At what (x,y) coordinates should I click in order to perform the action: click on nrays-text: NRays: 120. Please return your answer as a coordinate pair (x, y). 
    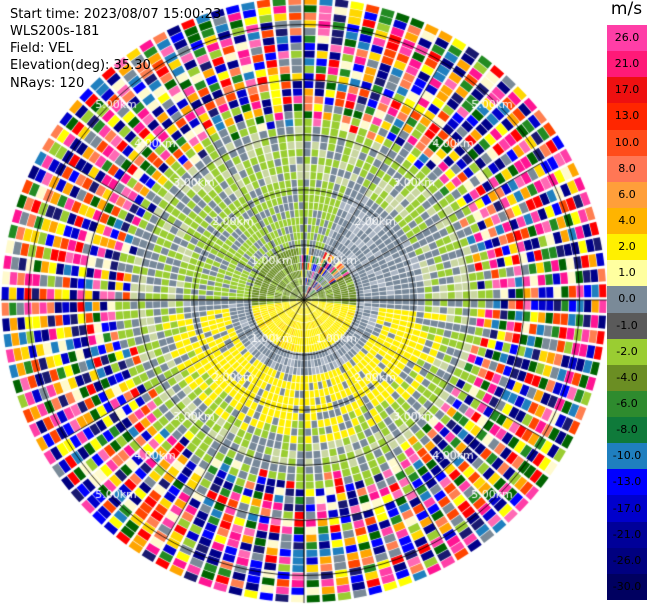
    Looking at the image, I should click on (47, 83).